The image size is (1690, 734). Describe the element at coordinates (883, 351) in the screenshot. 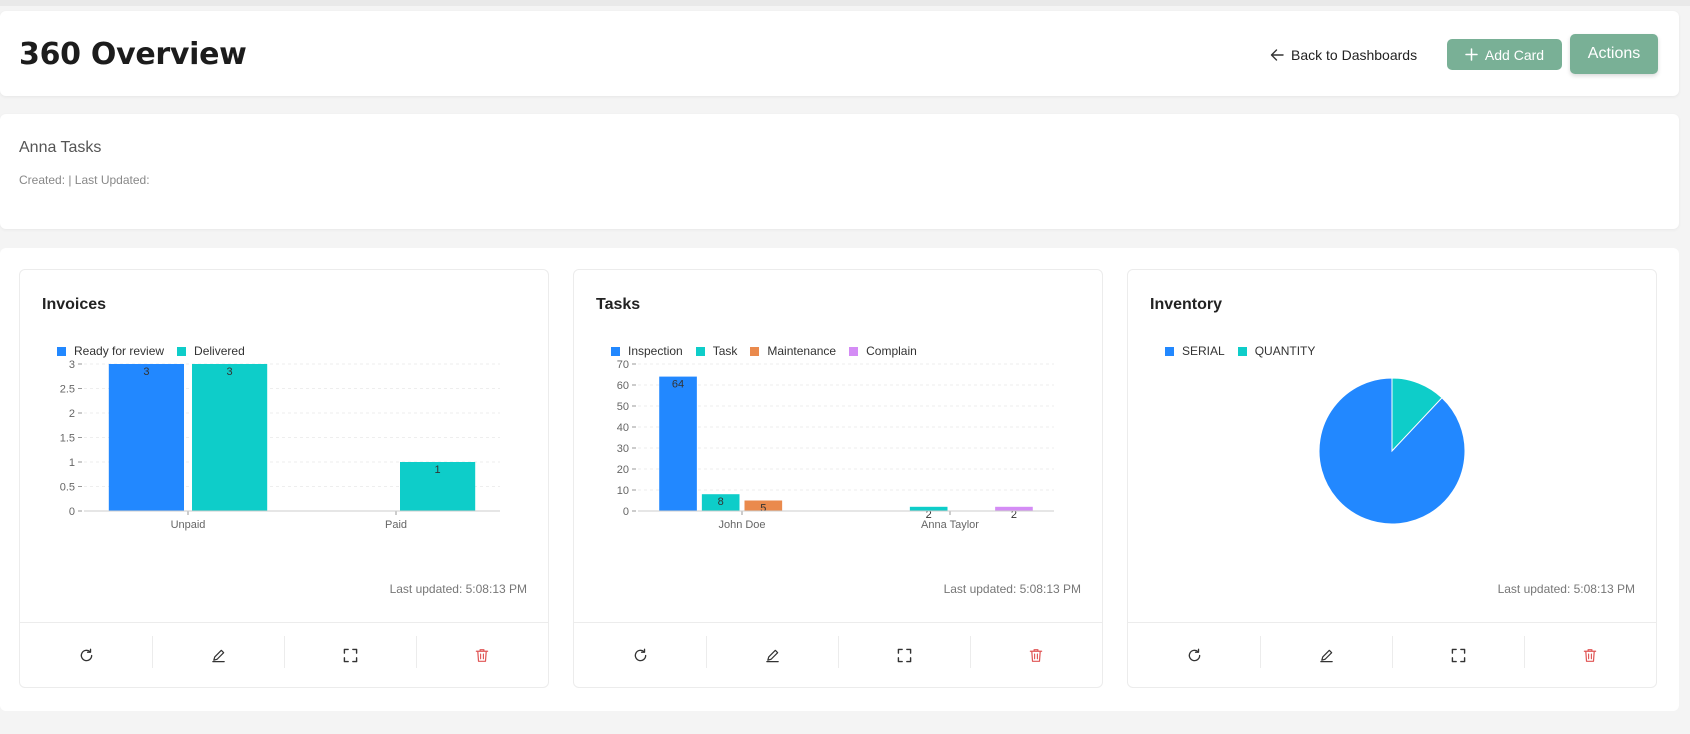

I see `legend-item: Complain` at that location.